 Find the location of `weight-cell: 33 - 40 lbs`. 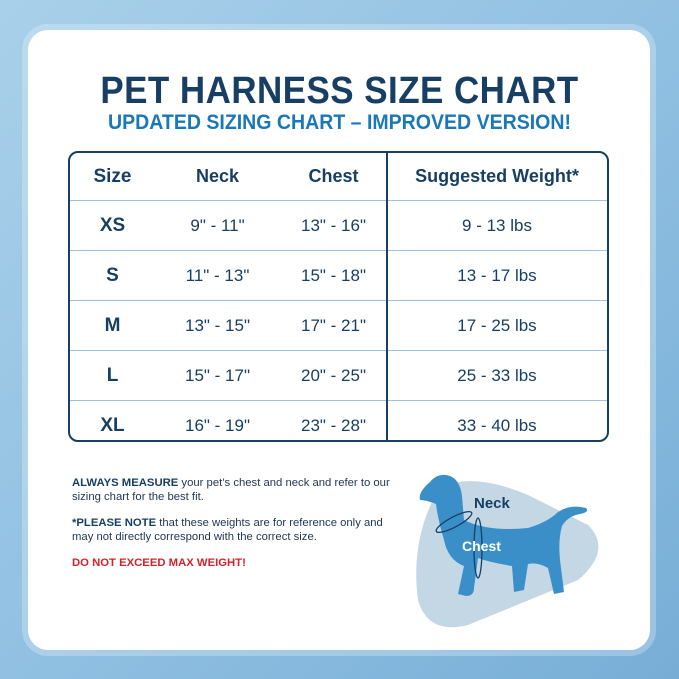

weight-cell: 33 - 40 lbs is located at coordinates (497, 425).